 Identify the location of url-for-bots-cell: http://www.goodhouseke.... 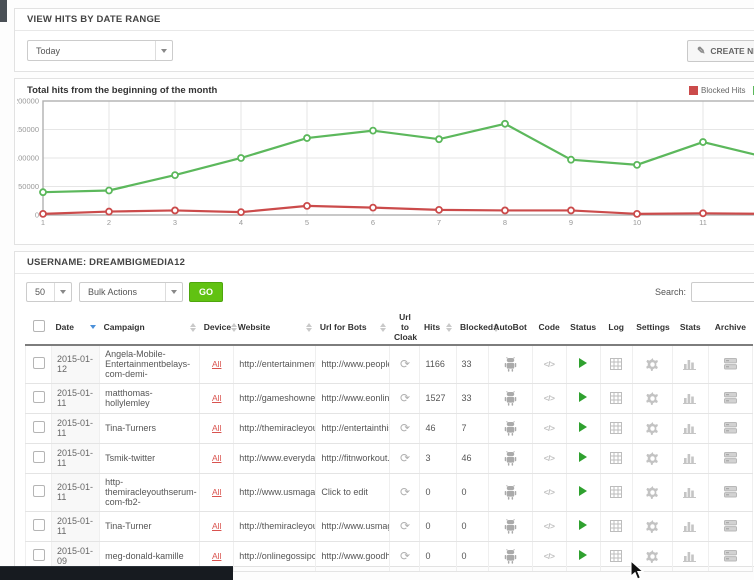
(353, 556).